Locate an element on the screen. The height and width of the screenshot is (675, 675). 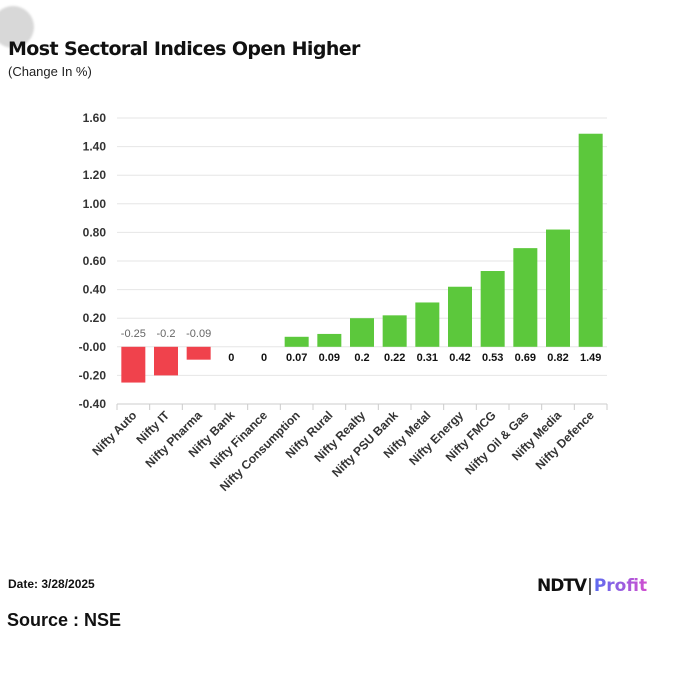
y-tick-label: -0.20 is located at coordinates (93, 375).